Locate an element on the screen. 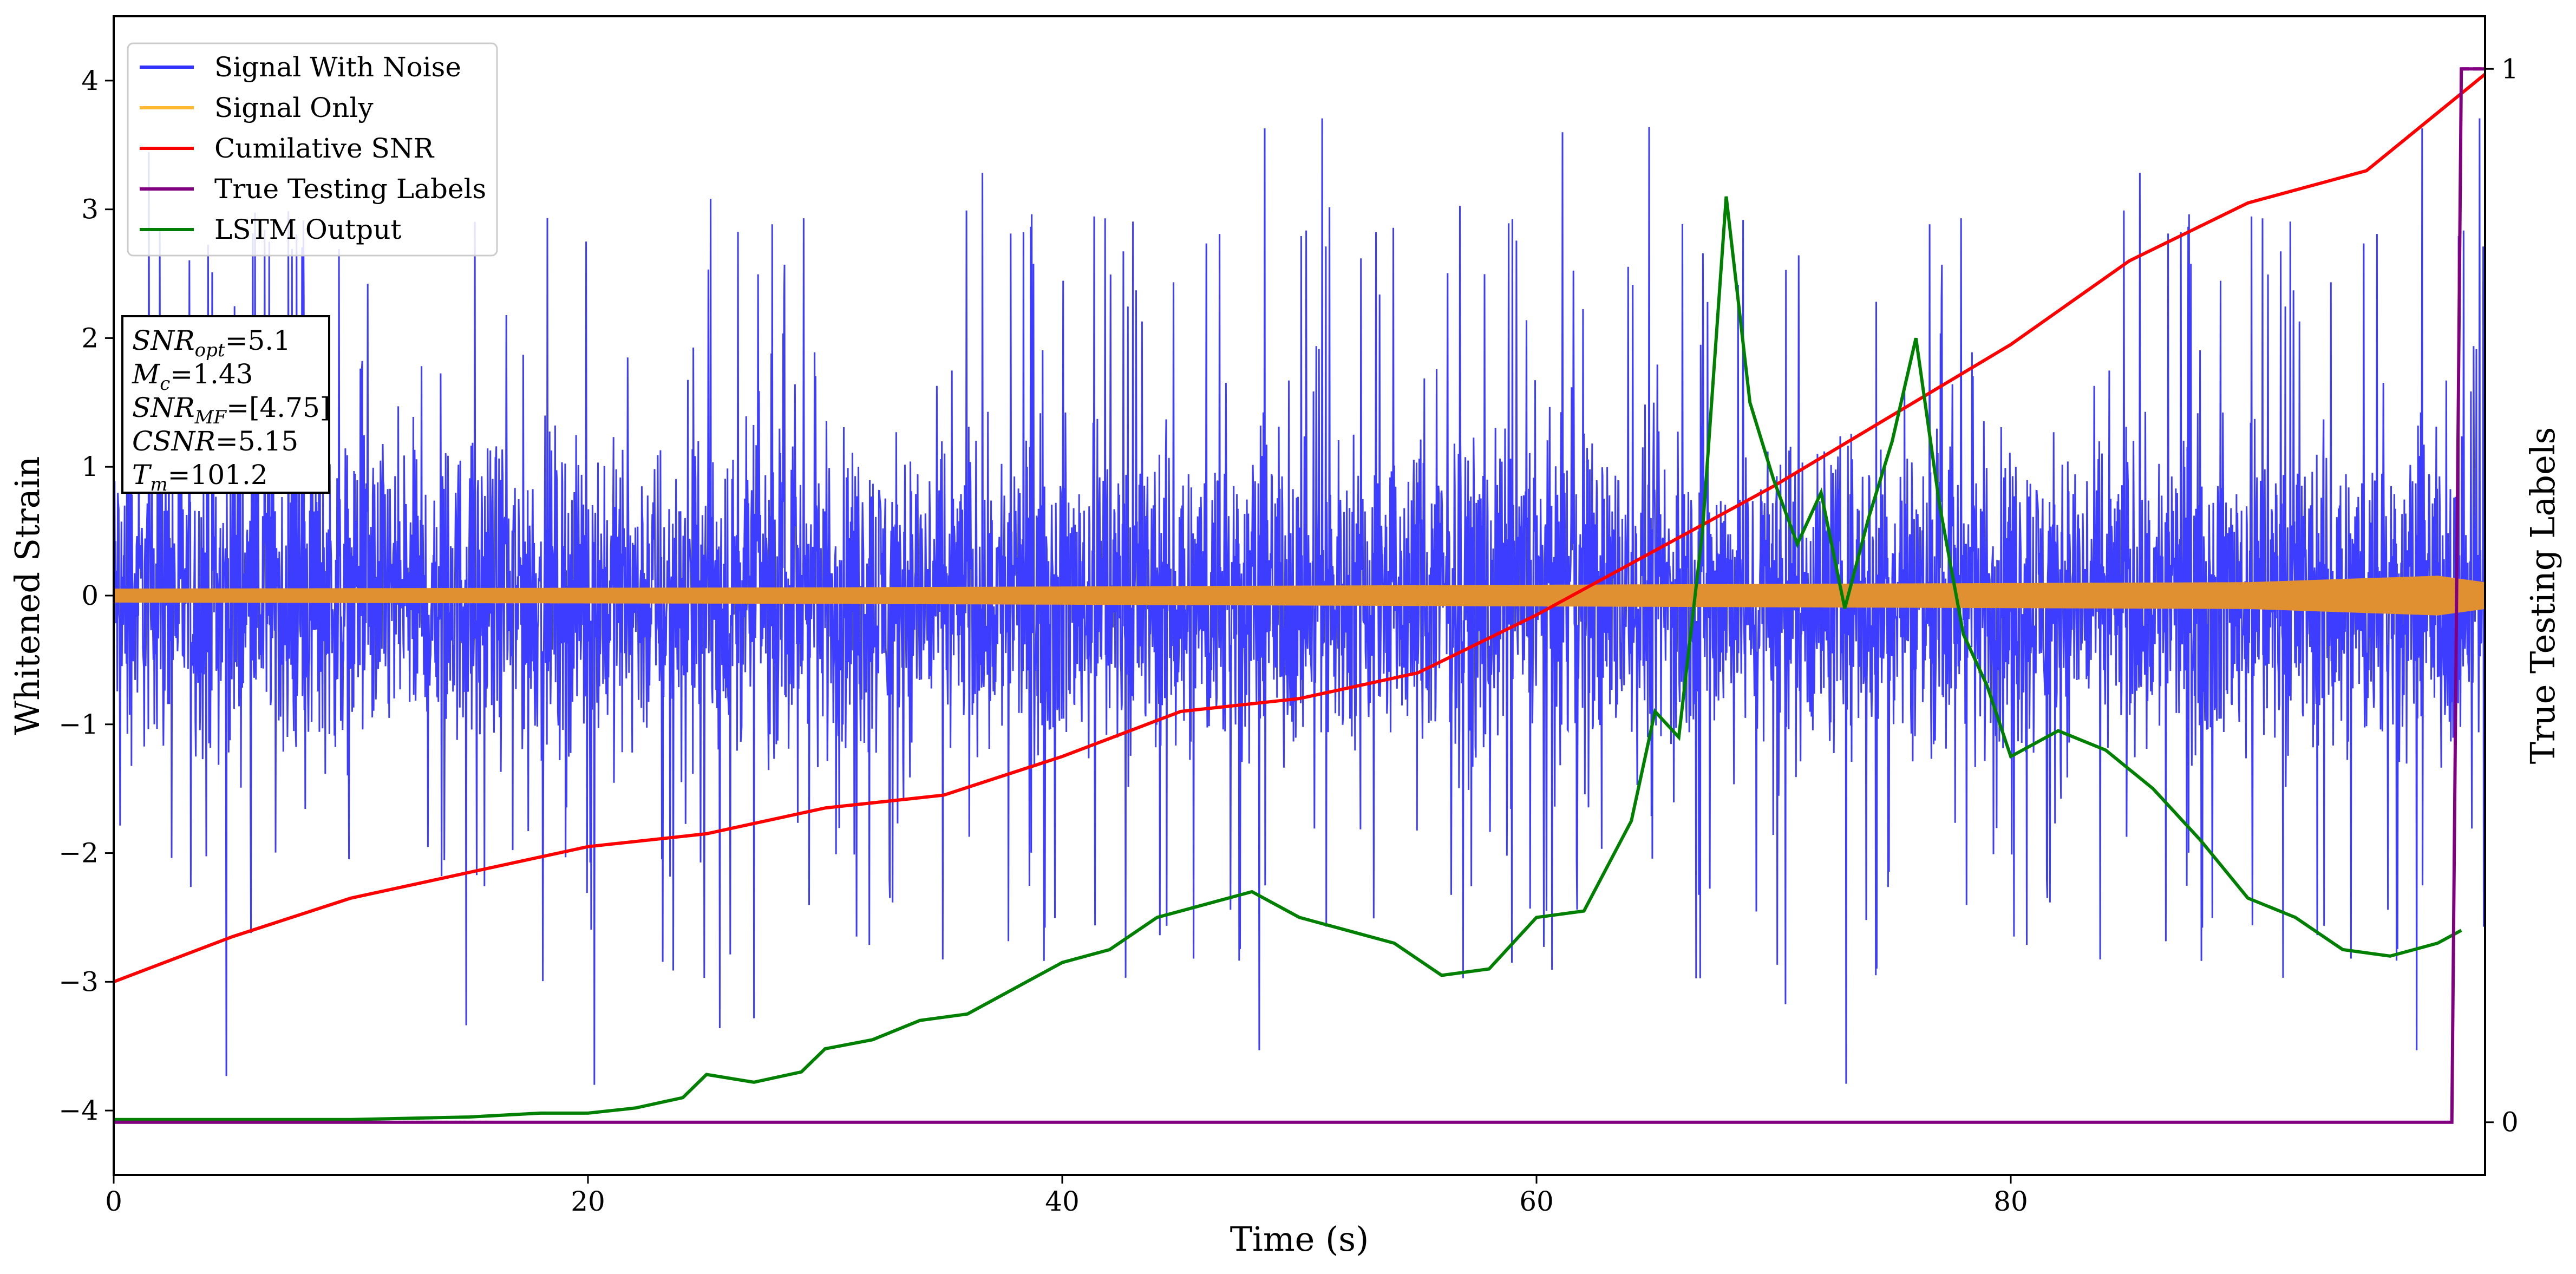 The width and height of the screenshot is (2576, 1274). legend-label: Signal Only is located at coordinates (294, 107).